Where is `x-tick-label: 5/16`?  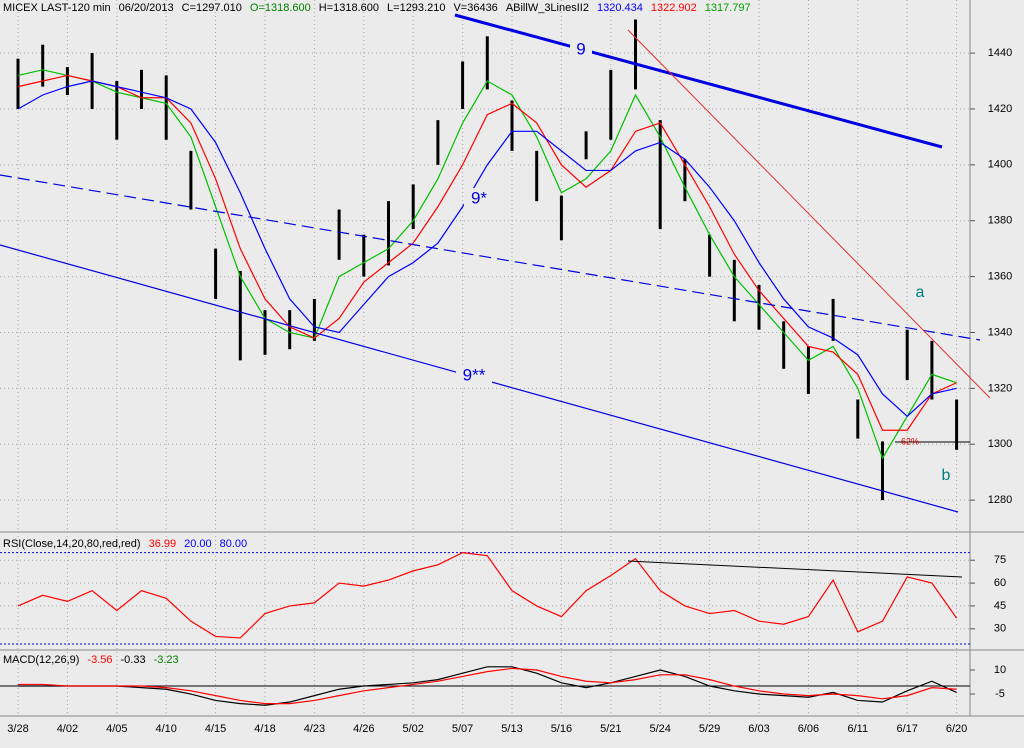 x-tick-label: 5/16 is located at coordinates (561, 729).